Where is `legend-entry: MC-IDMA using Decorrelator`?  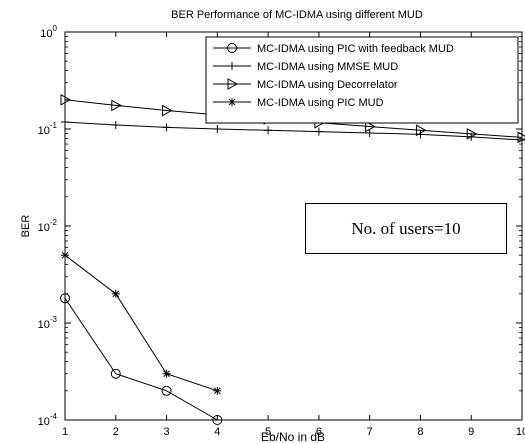
legend-entry: MC-IDMA using Decorrelator is located at coordinates (305, 84).